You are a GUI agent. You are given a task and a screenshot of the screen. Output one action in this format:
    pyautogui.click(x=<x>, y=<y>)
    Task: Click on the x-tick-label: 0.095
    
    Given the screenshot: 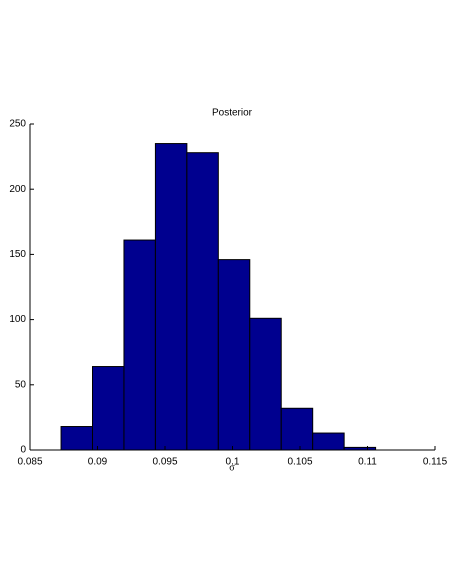 What is the action you would take?
    pyautogui.click(x=164, y=462)
    